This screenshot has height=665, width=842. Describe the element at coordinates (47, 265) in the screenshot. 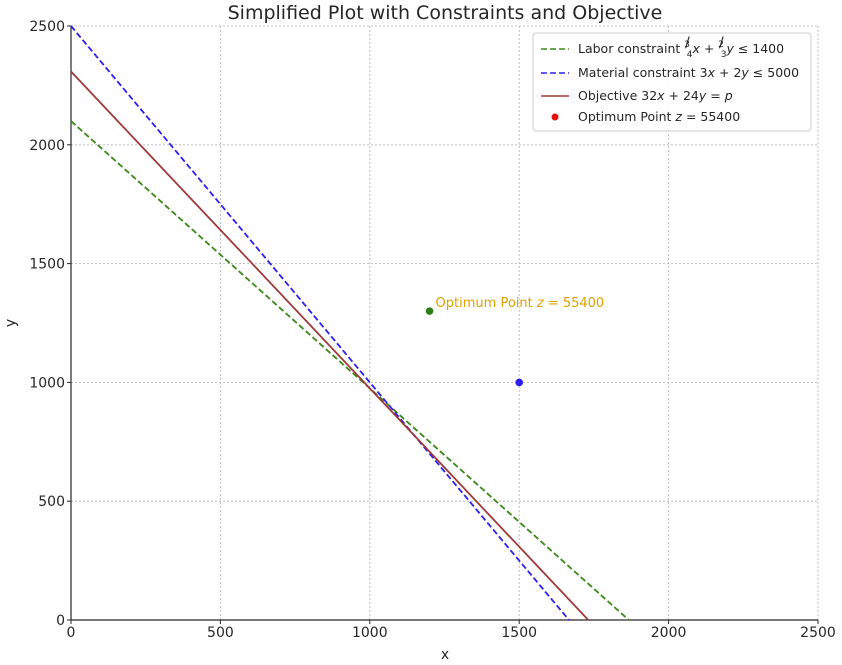

I see `y-tick-label: 1500` at that location.